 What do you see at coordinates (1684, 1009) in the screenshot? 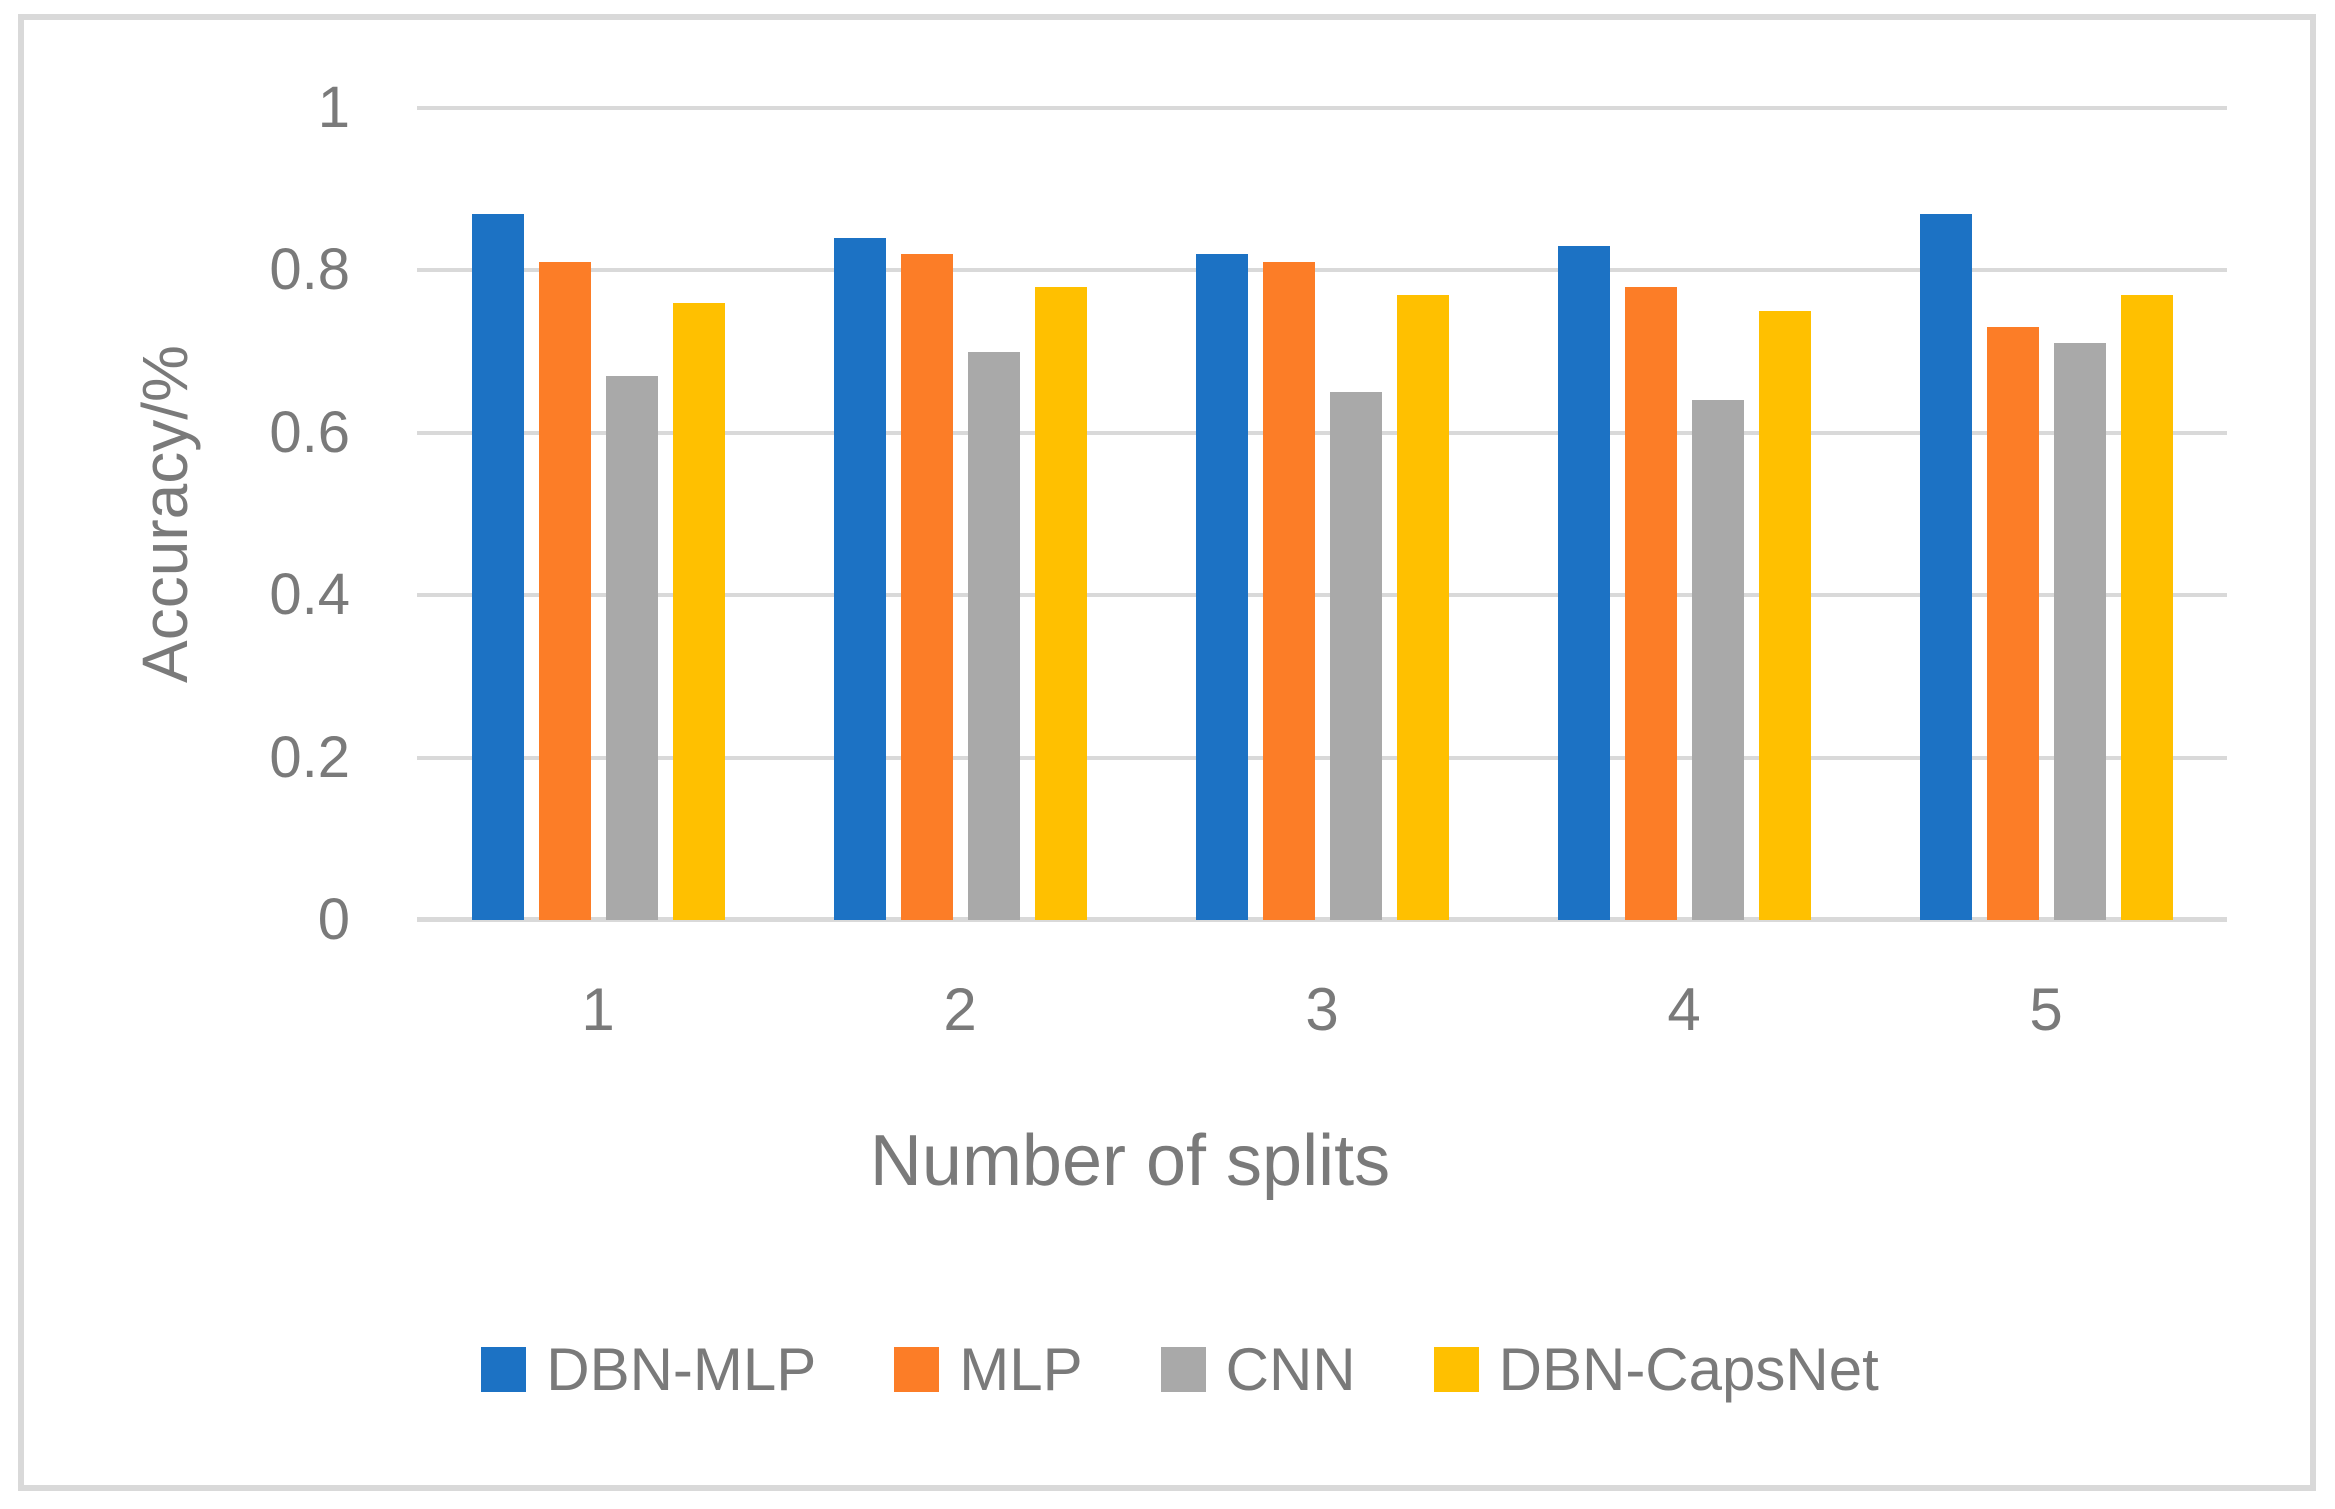
I see `x-tick-label: 4` at bounding box center [1684, 1009].